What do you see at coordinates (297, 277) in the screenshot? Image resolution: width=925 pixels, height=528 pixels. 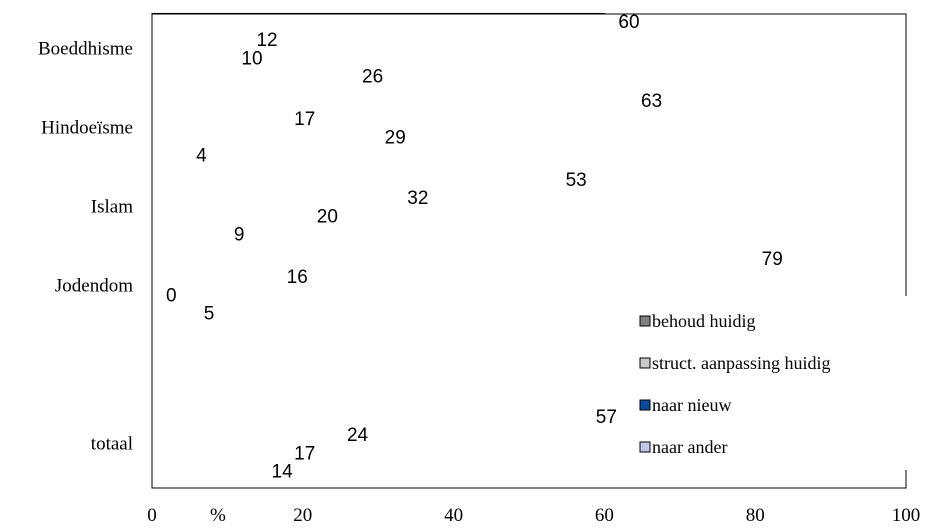 I see `data-label: 16` at bounding box center [297, 277].